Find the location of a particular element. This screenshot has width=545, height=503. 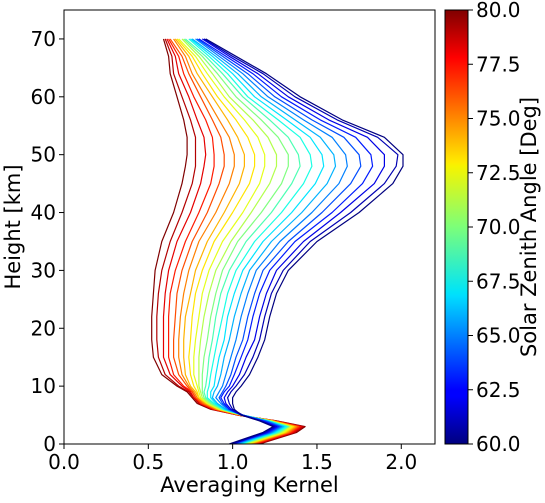

x-tick-label: 0.0 is located at coordinates (64, 462).